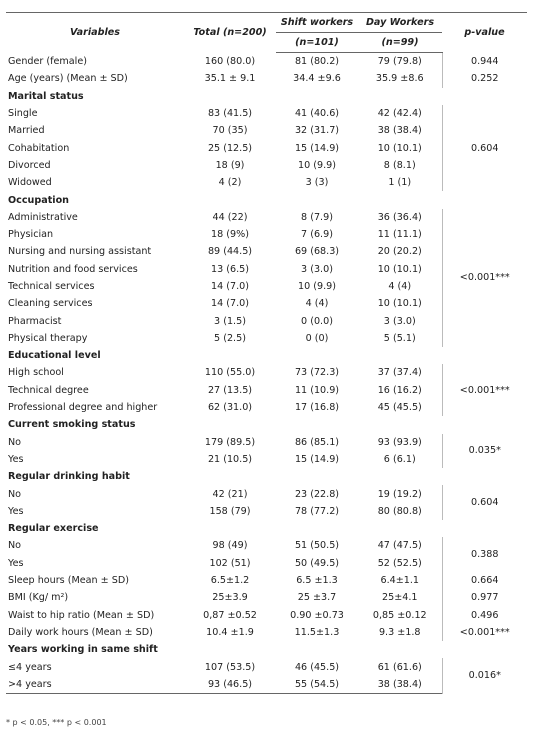 The image size is (533, 735). Describe the element at coordinates (399, 79) in the screenshot. I see `value-cell: 35.9 ±8.6` at that location.